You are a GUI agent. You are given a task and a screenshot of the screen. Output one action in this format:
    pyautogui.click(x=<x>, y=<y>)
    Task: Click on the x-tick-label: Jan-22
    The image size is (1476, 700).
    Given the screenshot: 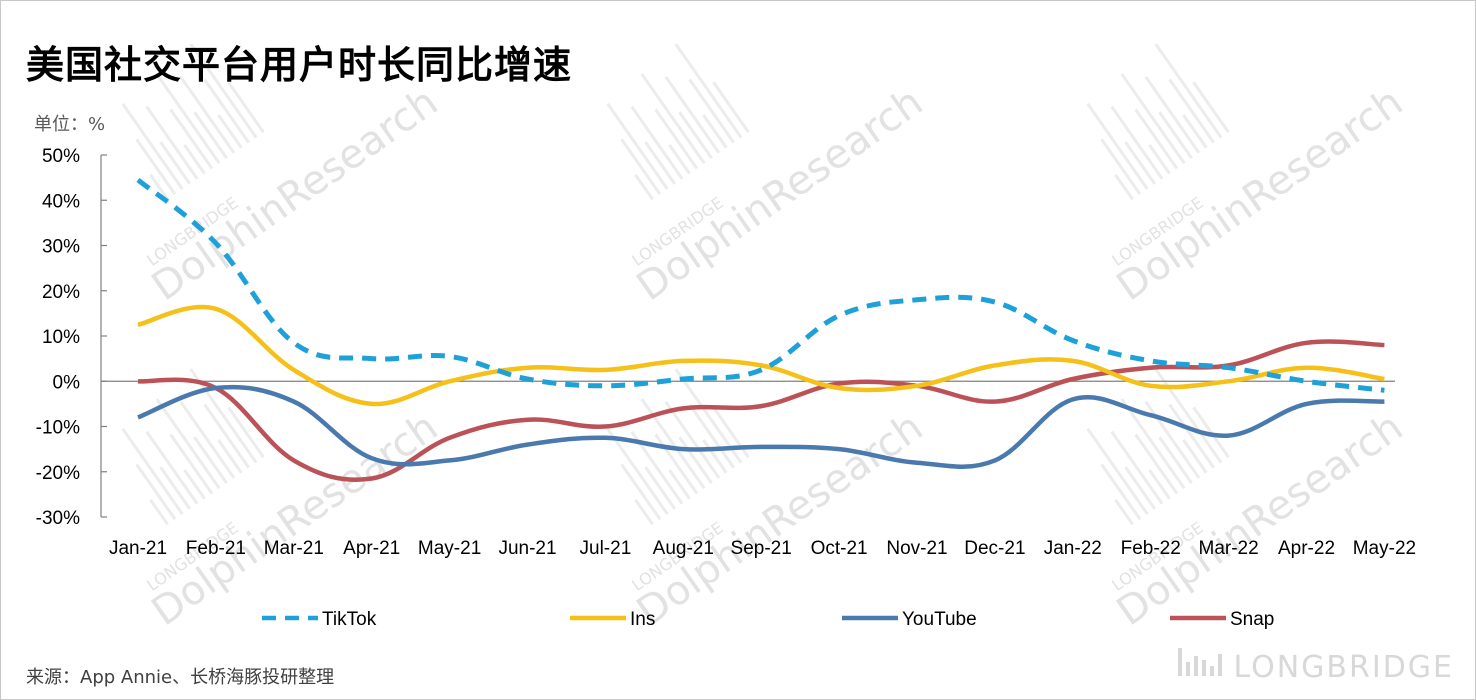 What is the action you would take?
    pyautogui.click(x=1073, y=548)
    